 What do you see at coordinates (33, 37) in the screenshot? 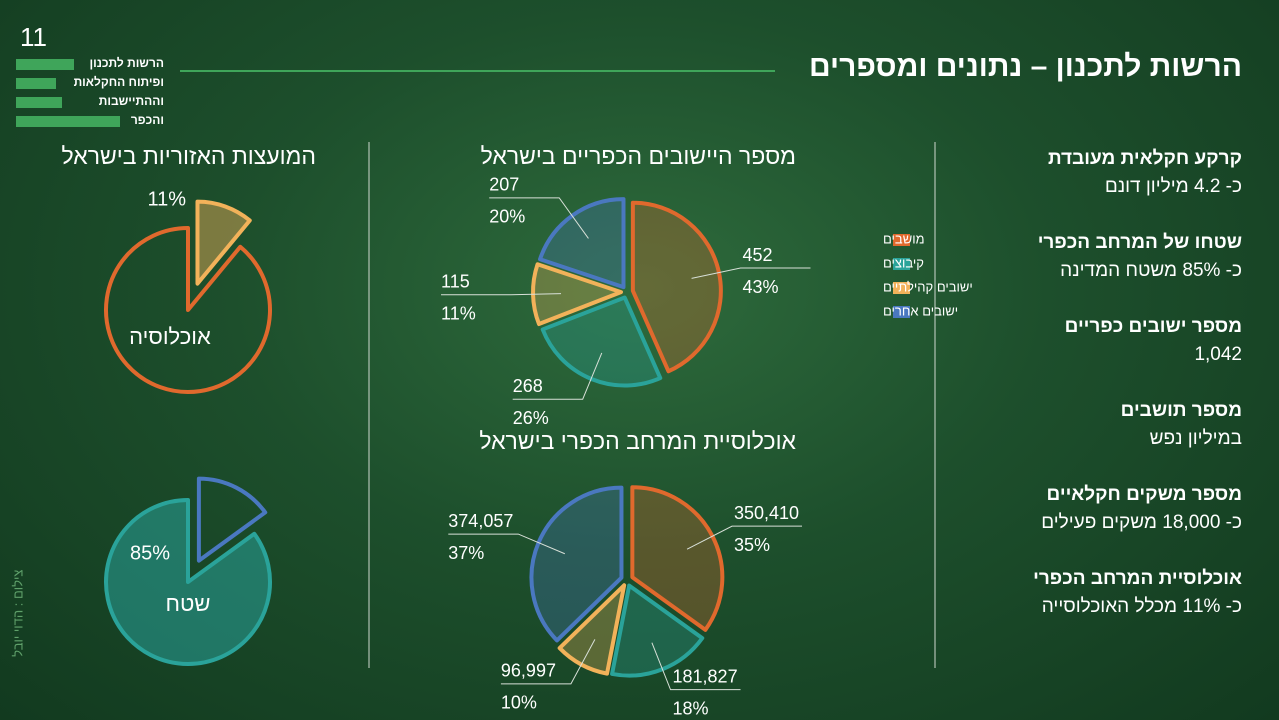
I see `page-number: 11` at bounding box center [33, 37].